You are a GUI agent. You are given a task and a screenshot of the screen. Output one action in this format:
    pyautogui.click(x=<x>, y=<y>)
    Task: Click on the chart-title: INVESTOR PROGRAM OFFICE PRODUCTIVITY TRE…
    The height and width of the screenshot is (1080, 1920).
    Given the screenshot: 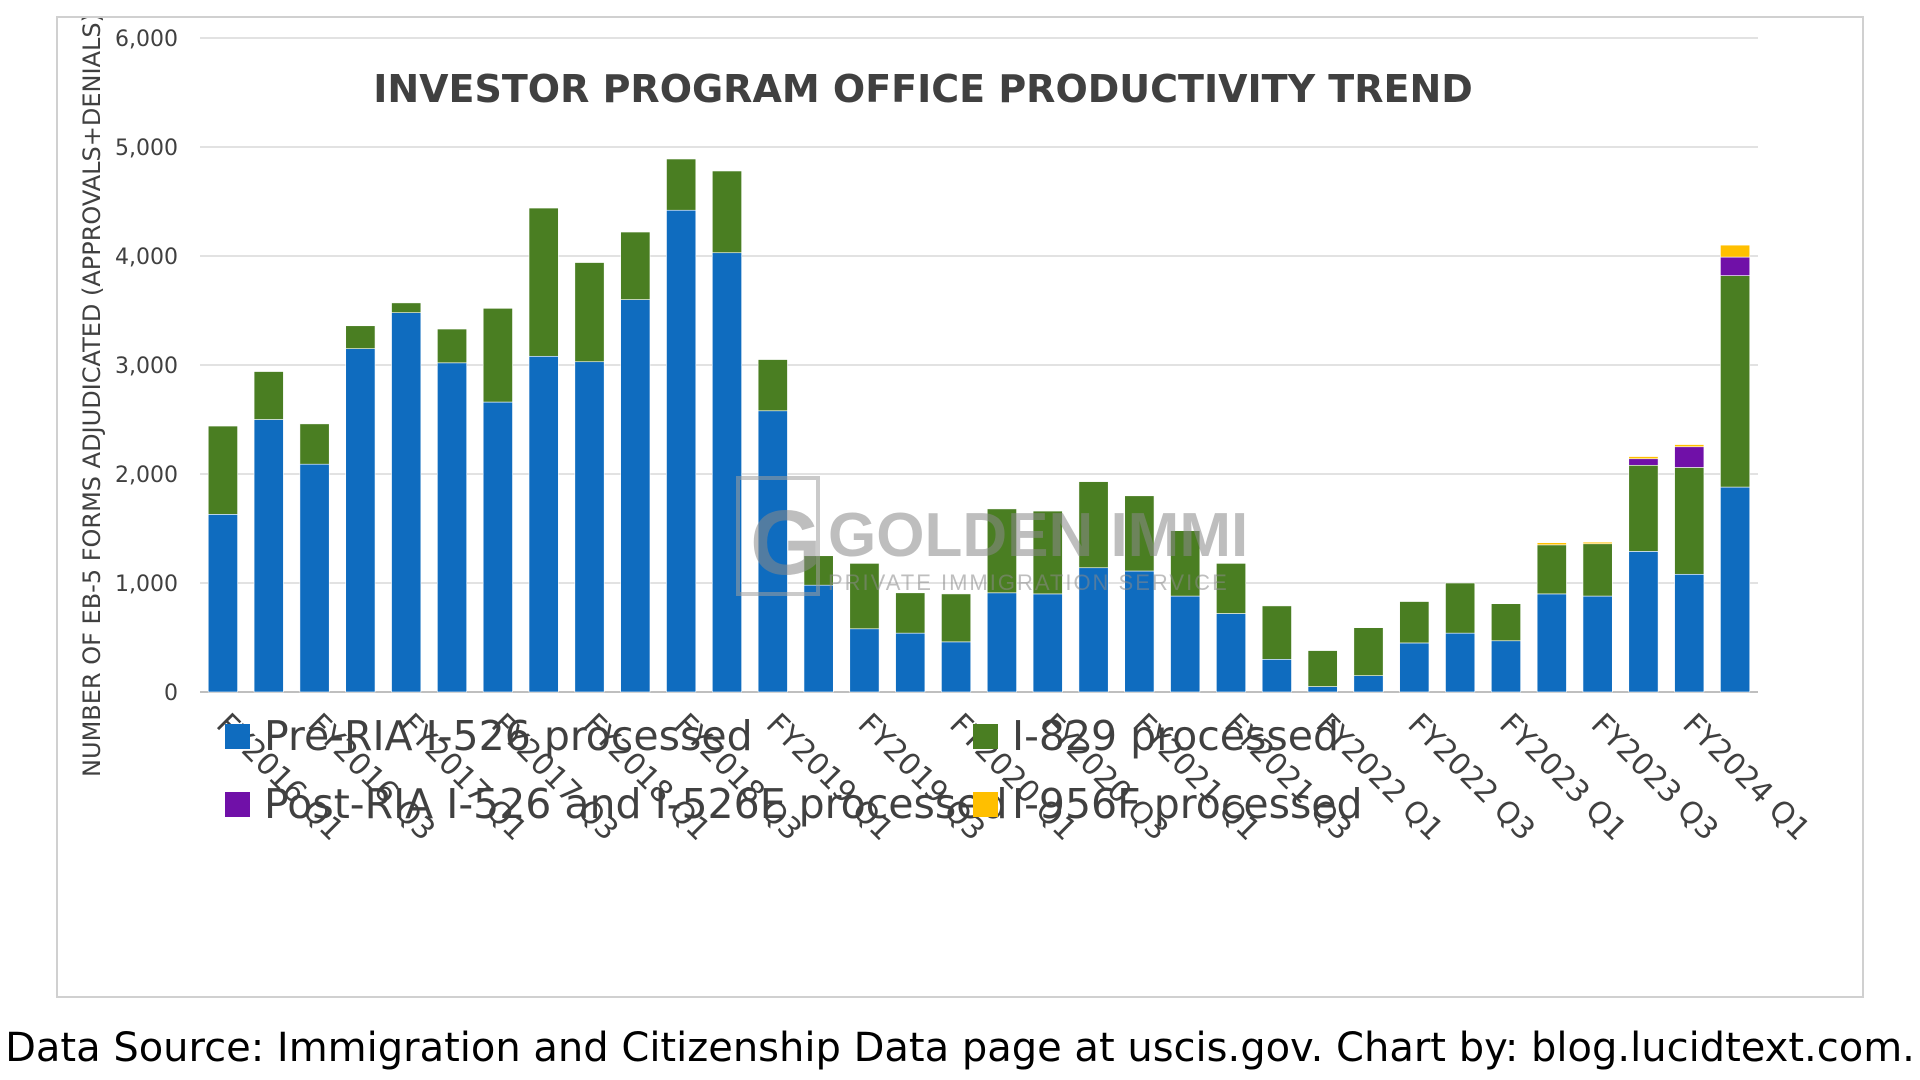 What is the action you would take?
    pyautogui.click(x=923, y=89)
    